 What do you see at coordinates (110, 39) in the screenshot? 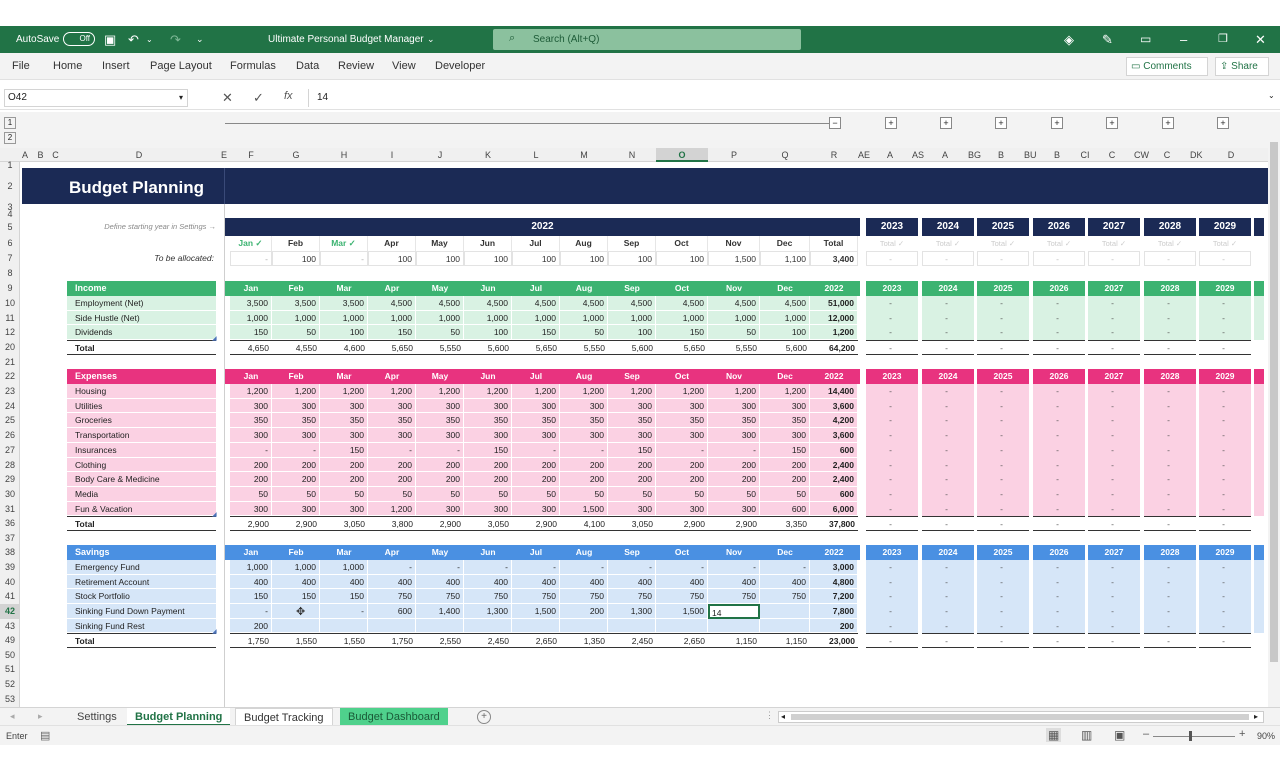
I see `save-icon: ▣` at bounding box center [110, 39].